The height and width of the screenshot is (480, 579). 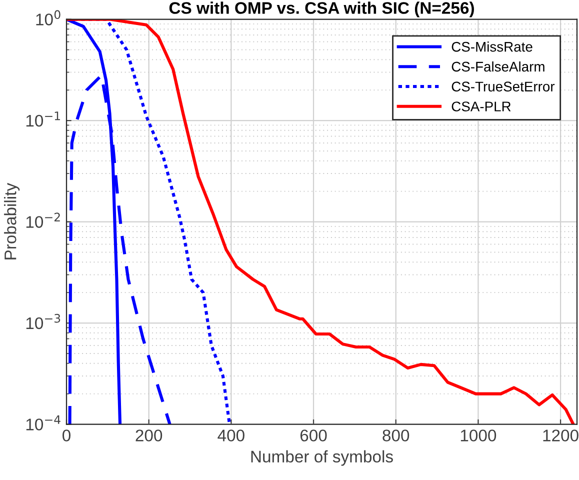 What do you see at coordinates (478, 436) in the screenshot?
I see `x-tick-label: 1000` at bounding box center [478, 436].